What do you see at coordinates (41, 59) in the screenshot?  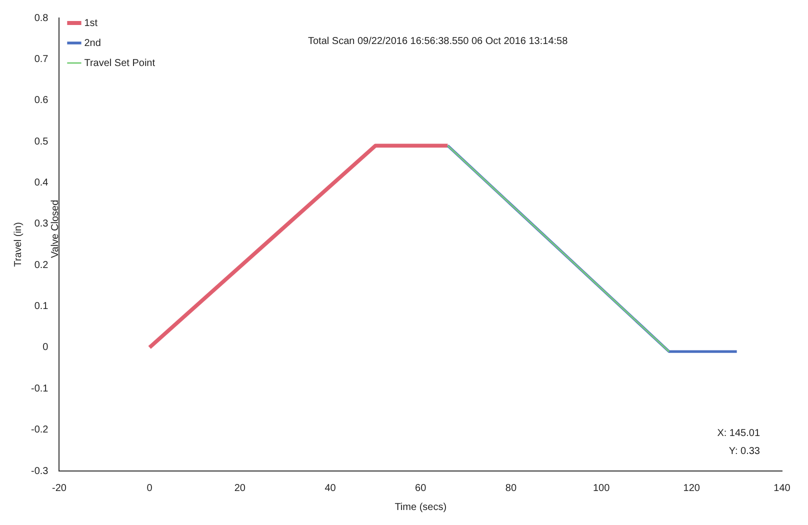 I see `y-tick-label: 0.7` at bounding box center [41, 59].